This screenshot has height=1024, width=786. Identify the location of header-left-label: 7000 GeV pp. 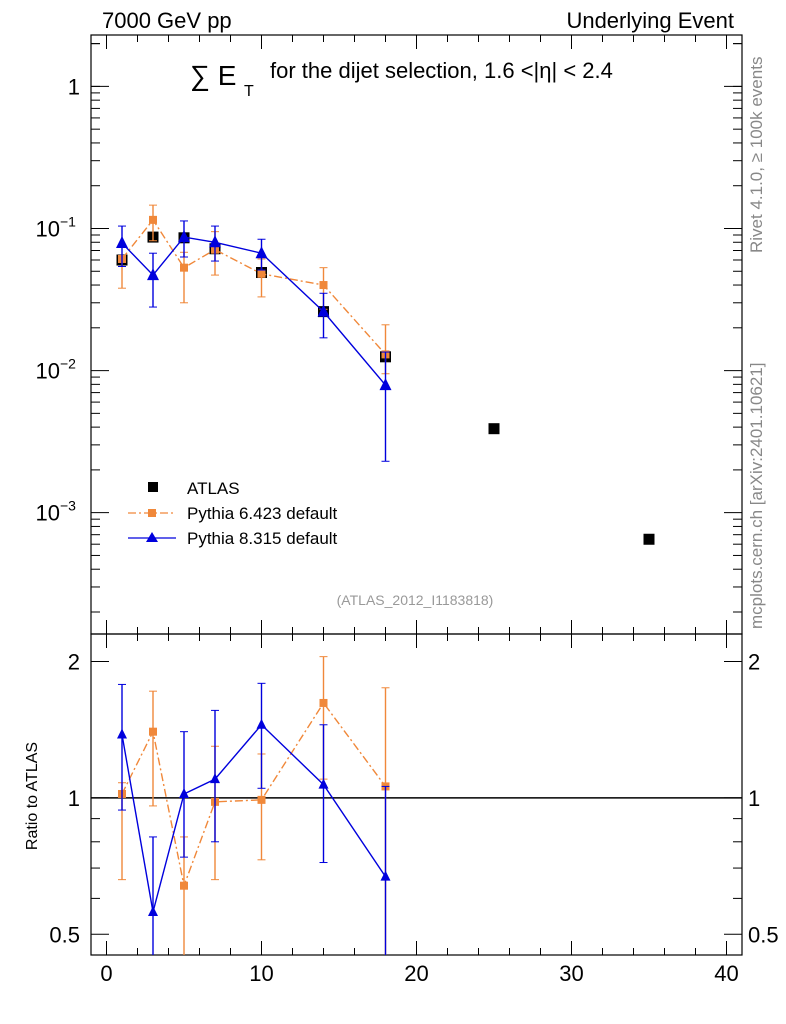
(167, 20).